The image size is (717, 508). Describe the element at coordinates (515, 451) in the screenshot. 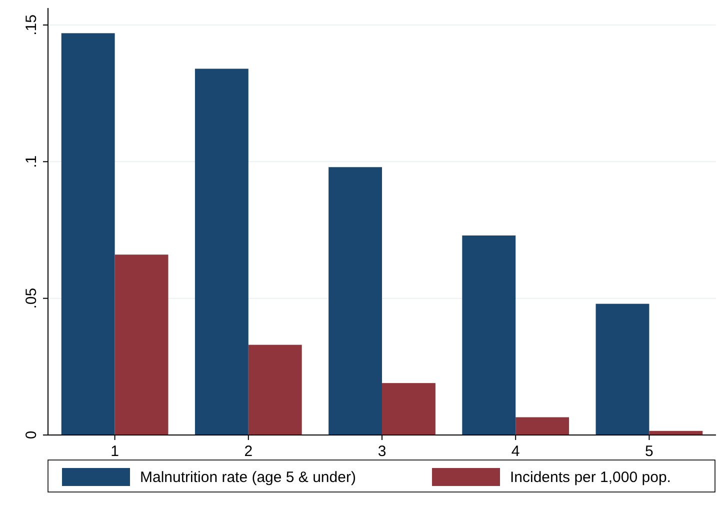

I see `x-tick-label: 4` at that location.